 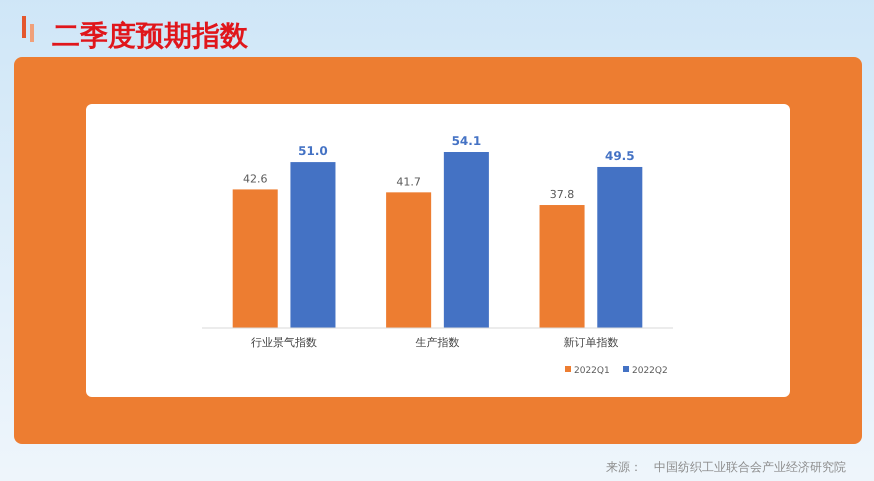 I want to click on chart-title: 二季度预期指数, so click(x=150, y=35).